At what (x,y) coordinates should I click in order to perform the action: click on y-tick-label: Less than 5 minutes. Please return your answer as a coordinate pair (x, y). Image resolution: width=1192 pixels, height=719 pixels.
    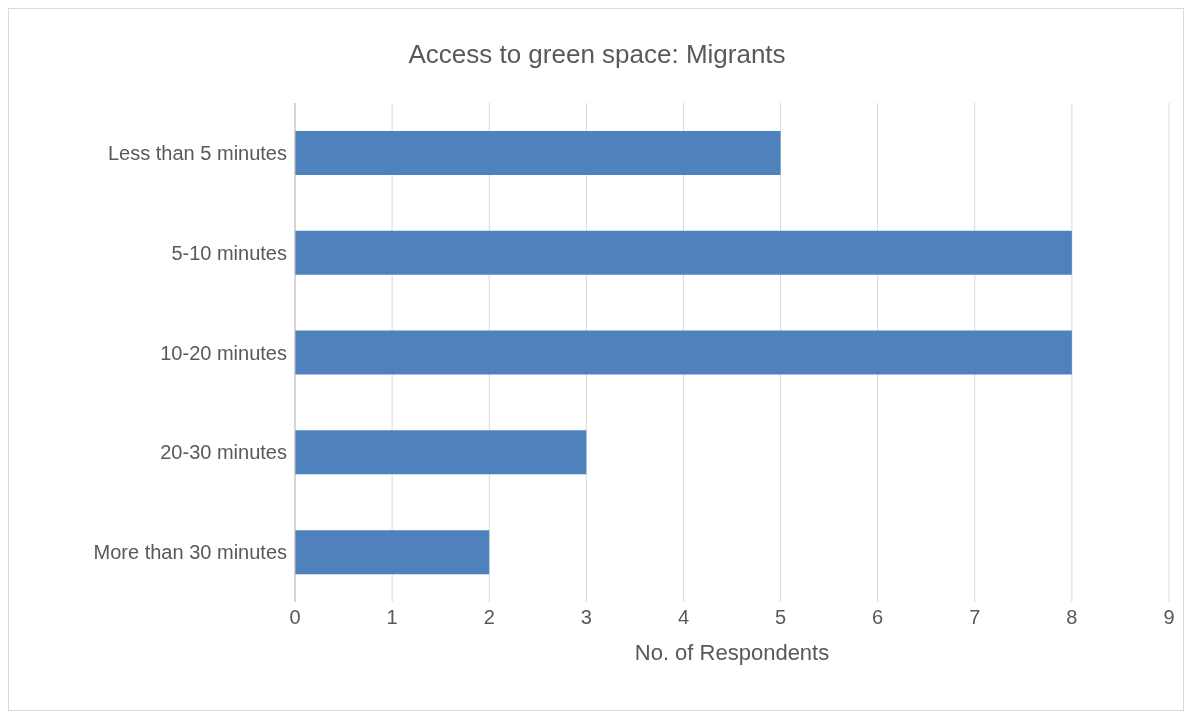
    Looking at the image, I should click on (197, 153).